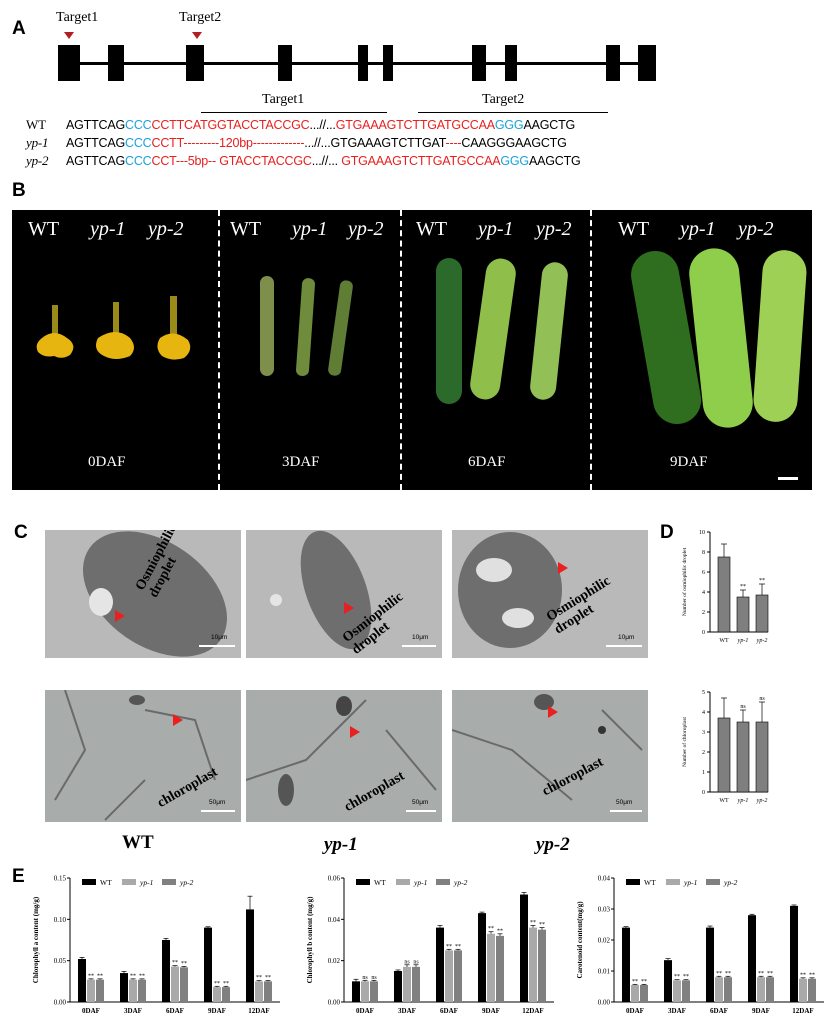 This screenshot has width=834, height=1032. I want to click on y-tick-label: 10, so click(702, 533).